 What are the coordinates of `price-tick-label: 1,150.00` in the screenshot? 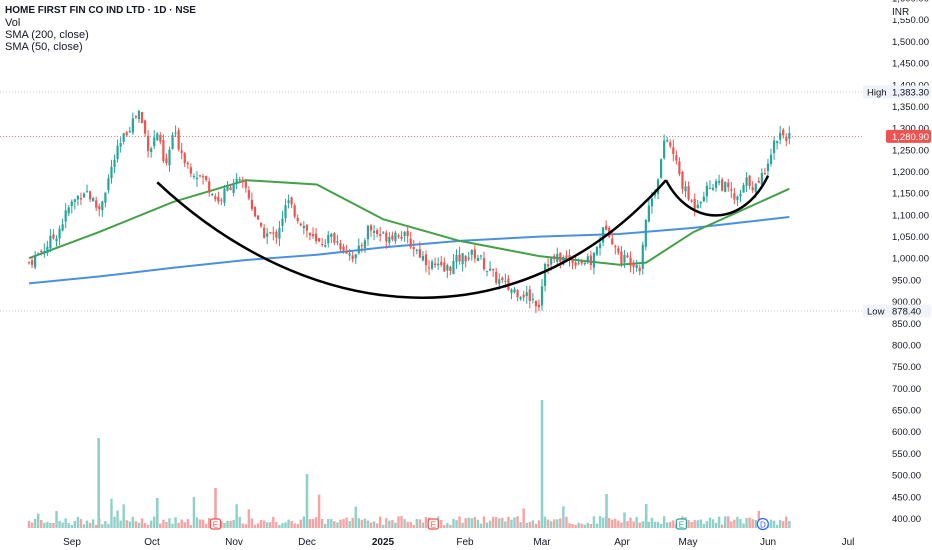 It's located at (910, 194).